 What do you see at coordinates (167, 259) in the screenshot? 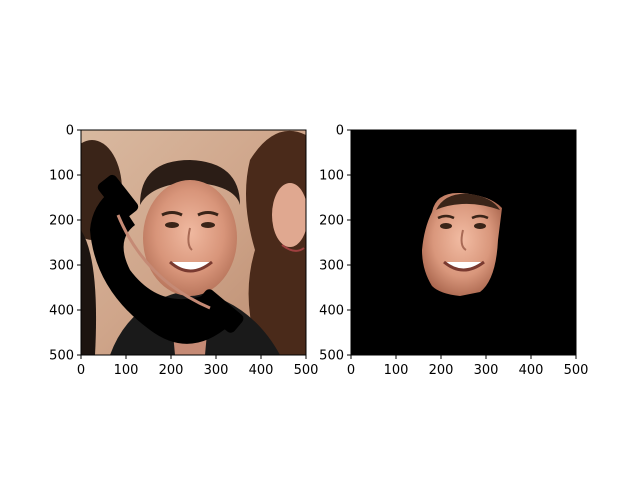
I see `phone-occlusion-icon` at bounding box center [167, 259].